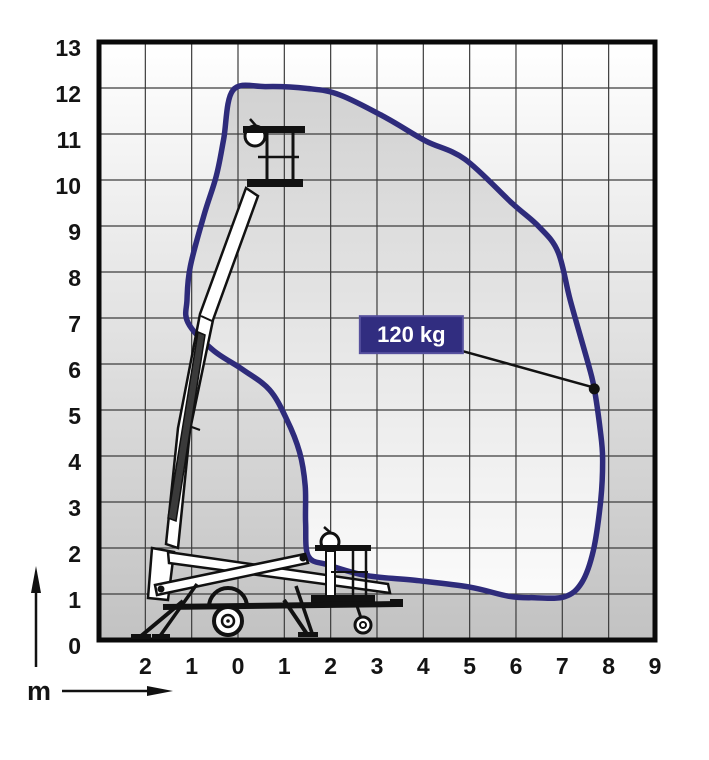  I want to click on y-tick-label: 0, so click(74, 646).